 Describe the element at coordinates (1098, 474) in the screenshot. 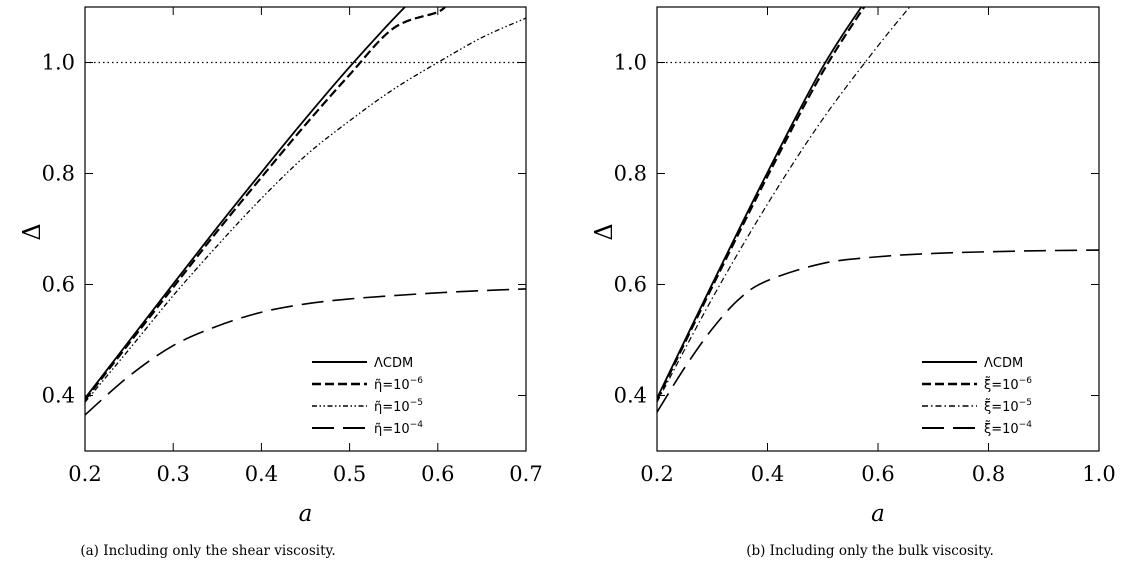

I see `x-tick-label: 1.0` at that location.